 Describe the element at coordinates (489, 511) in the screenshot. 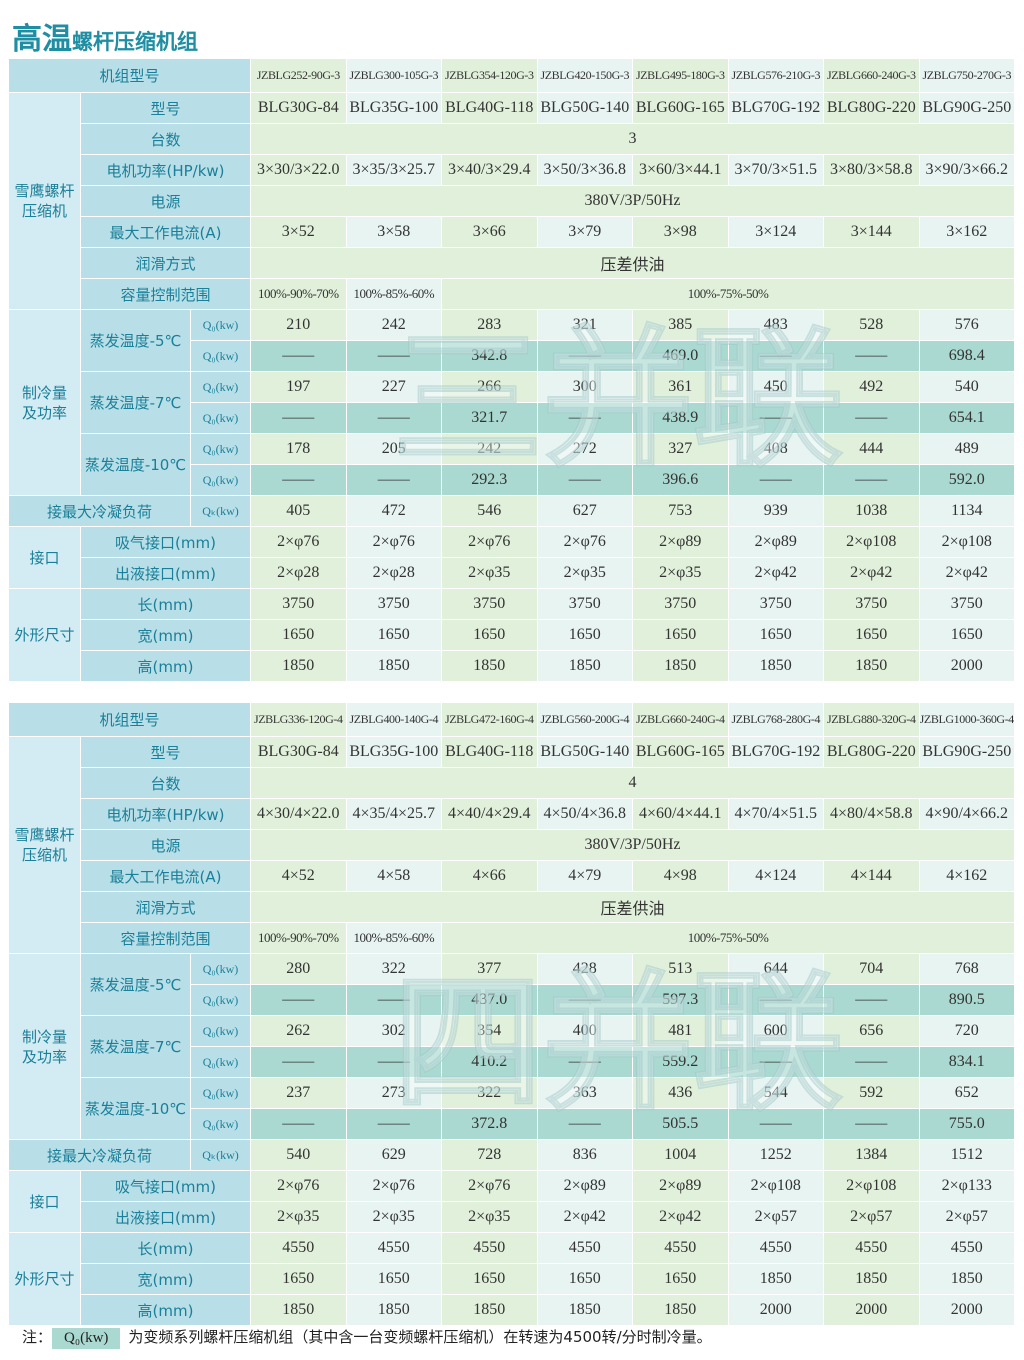

I see `value-cell: 546` at that location.